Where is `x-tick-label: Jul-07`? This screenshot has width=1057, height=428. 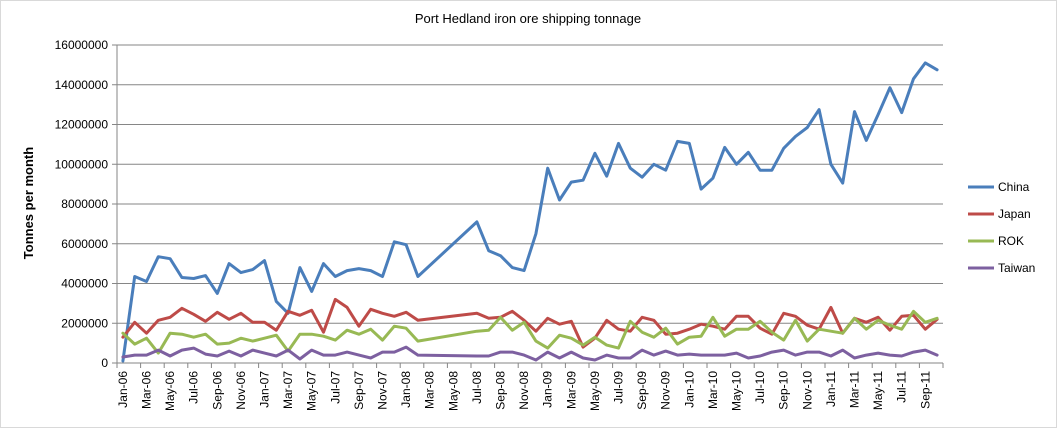 x-tick-label: Jul-07 is located at coordinates (335, 387).